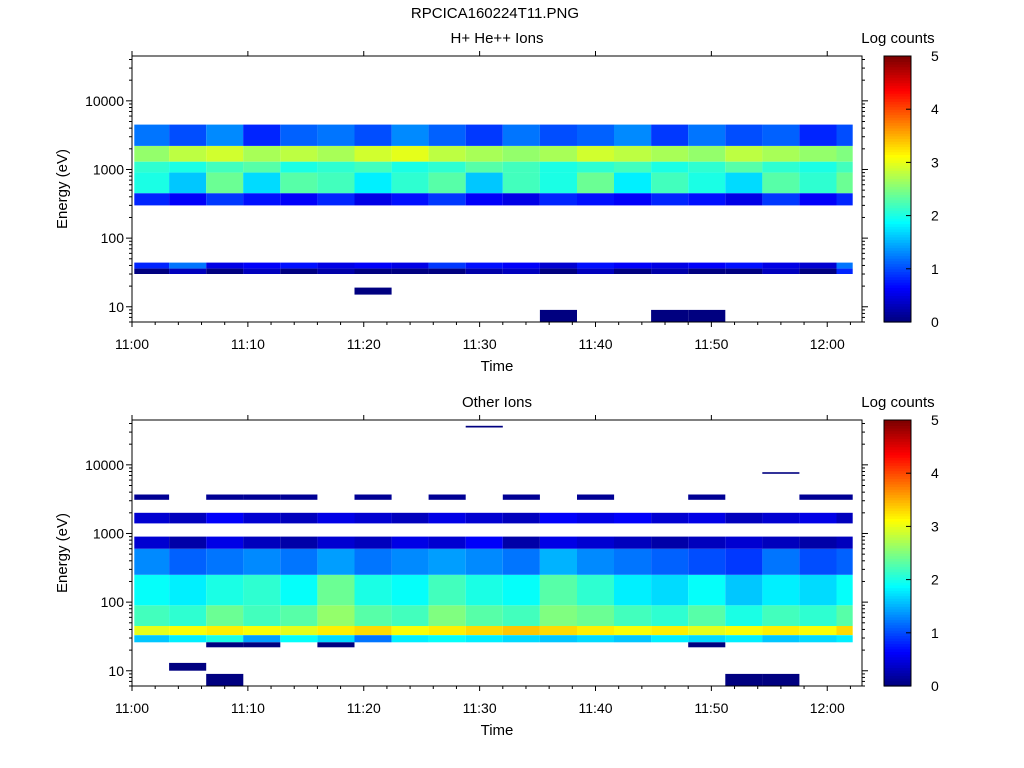 The height and width of the screenshot is (768, 1024). What do you see at coordinates (495, 13) in the screenshot?
I see `figure-title: RPCICA160224T11.PNG` at bounding box center [495, 13].